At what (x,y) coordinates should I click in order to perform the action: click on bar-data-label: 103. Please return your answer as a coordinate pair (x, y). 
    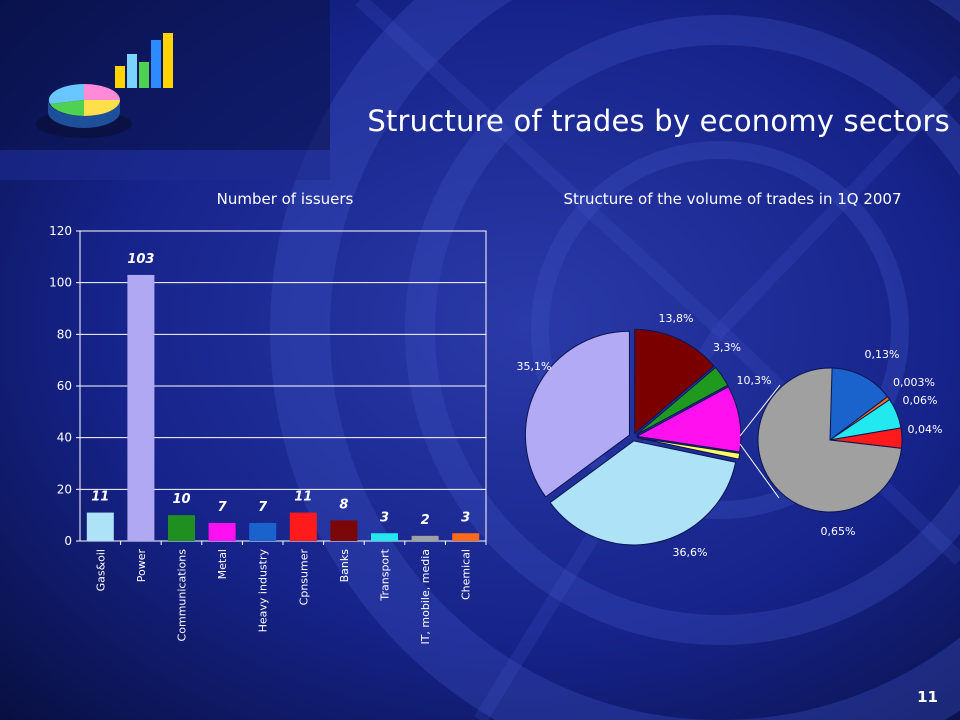
    Looking at the image, I should click on (140, 259).